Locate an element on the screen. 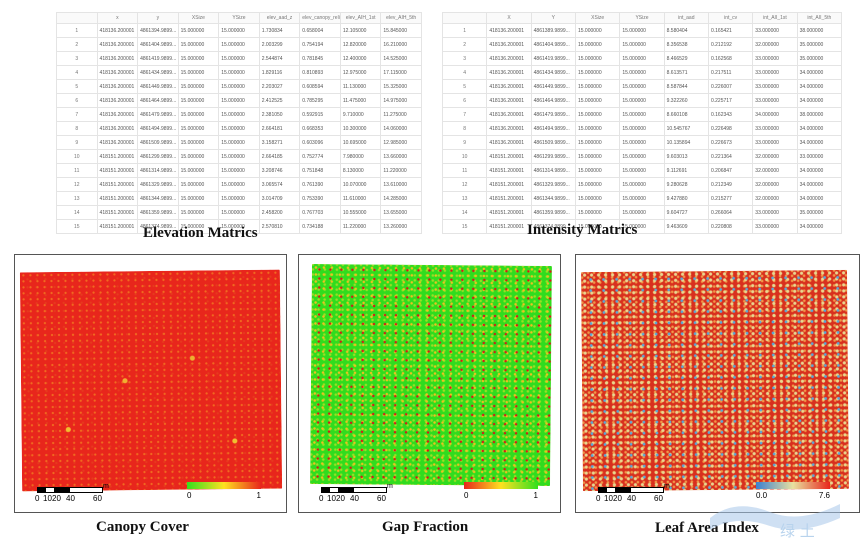 The image size is (866, 548). scale-bar: m 0 10 20 40 60 is located at coordinates (633, 493).